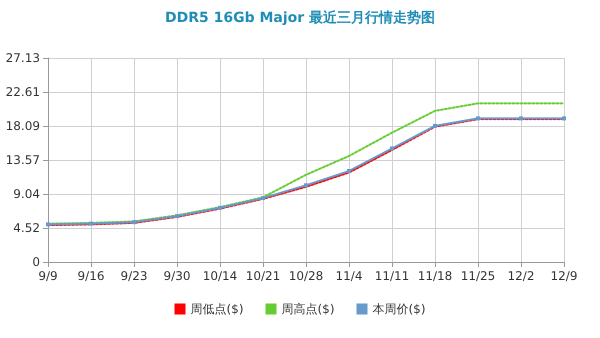 This screenshot has height=338, width=600. I want to click on legend-label: 周高点($), so click(308, 309).